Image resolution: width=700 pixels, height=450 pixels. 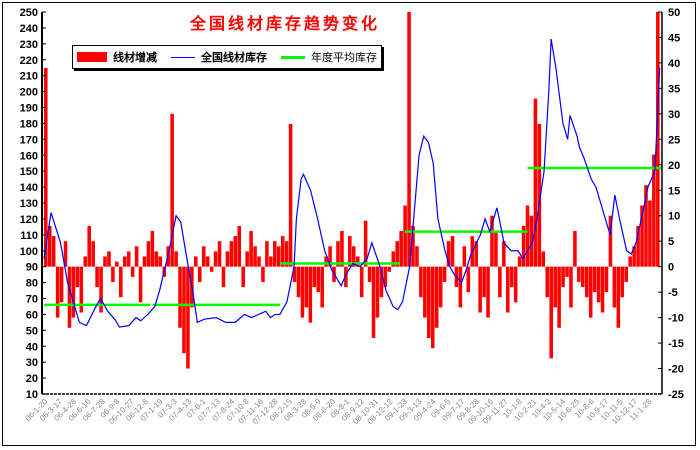 I want to click on legend-swatch-average, so click(x=293, y=57).